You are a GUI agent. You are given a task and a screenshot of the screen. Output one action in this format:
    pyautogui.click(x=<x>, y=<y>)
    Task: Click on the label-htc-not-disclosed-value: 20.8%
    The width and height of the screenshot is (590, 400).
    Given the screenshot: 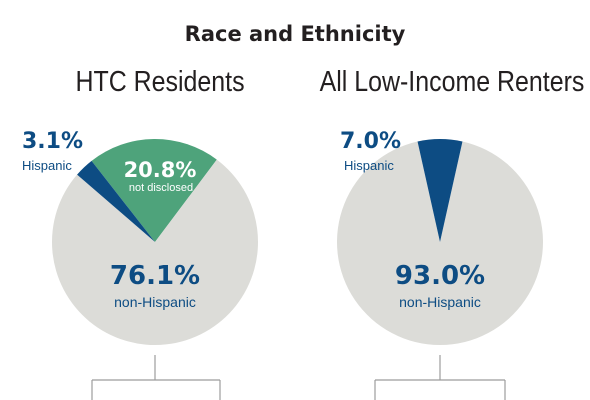 What is the action you would take?
    pyautogui.click(x=160, y=170)
    